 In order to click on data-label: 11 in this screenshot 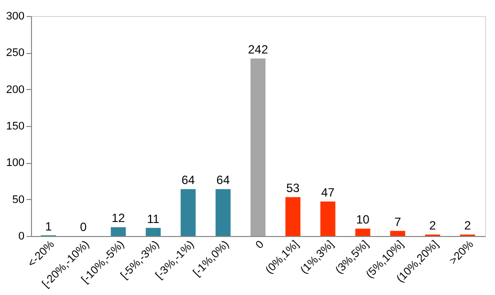, I will do `click(153, 219)`.